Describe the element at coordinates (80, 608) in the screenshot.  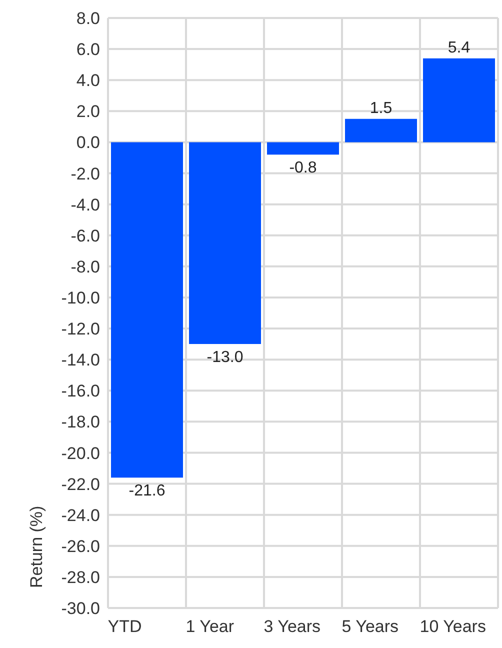
I see `y-tick-label: -30.0` at that location.